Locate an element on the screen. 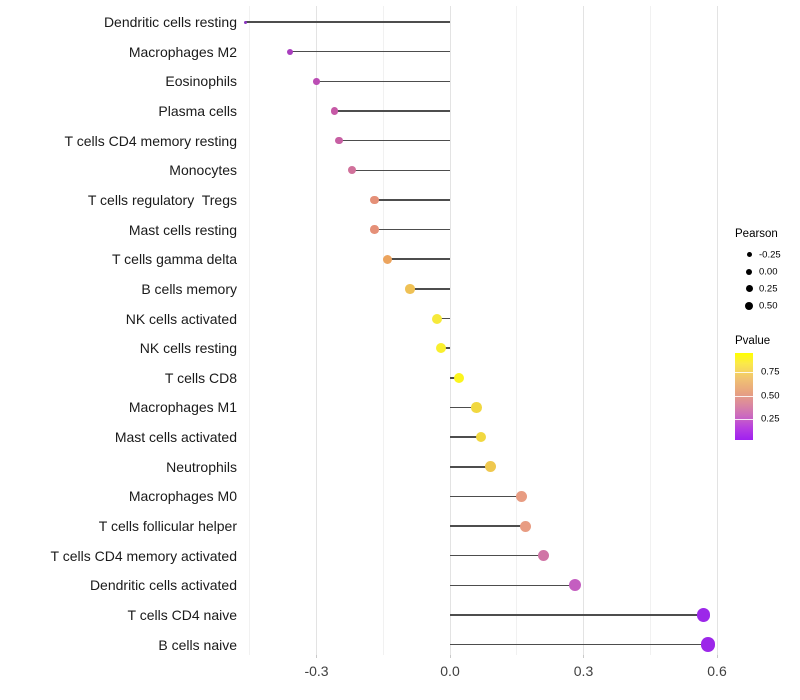 Image resolution: width=800 pixels, height=700 pixels. category-label: Mast cells resting is located at coordinates (182, 229).